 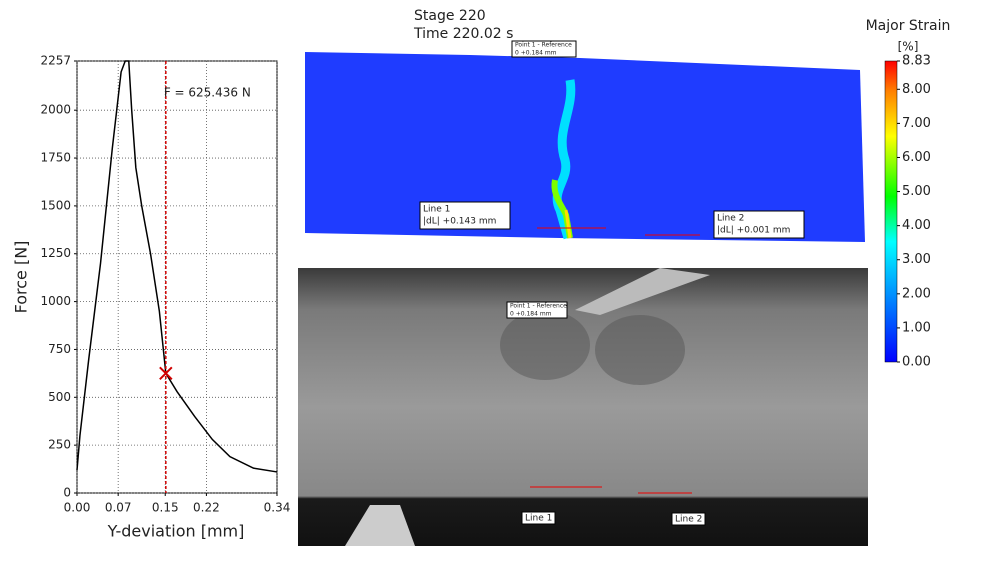 I want to click on cursor-marker, so click(x=166, y=373).